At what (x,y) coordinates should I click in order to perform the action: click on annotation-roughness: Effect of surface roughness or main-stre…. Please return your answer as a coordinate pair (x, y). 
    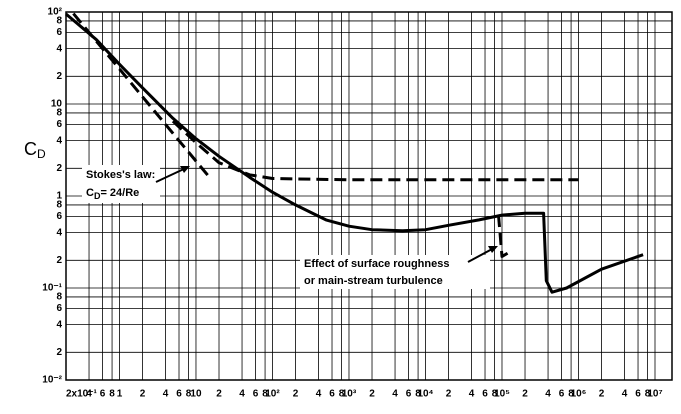
    Looking at the image, I should click on (399, 267).